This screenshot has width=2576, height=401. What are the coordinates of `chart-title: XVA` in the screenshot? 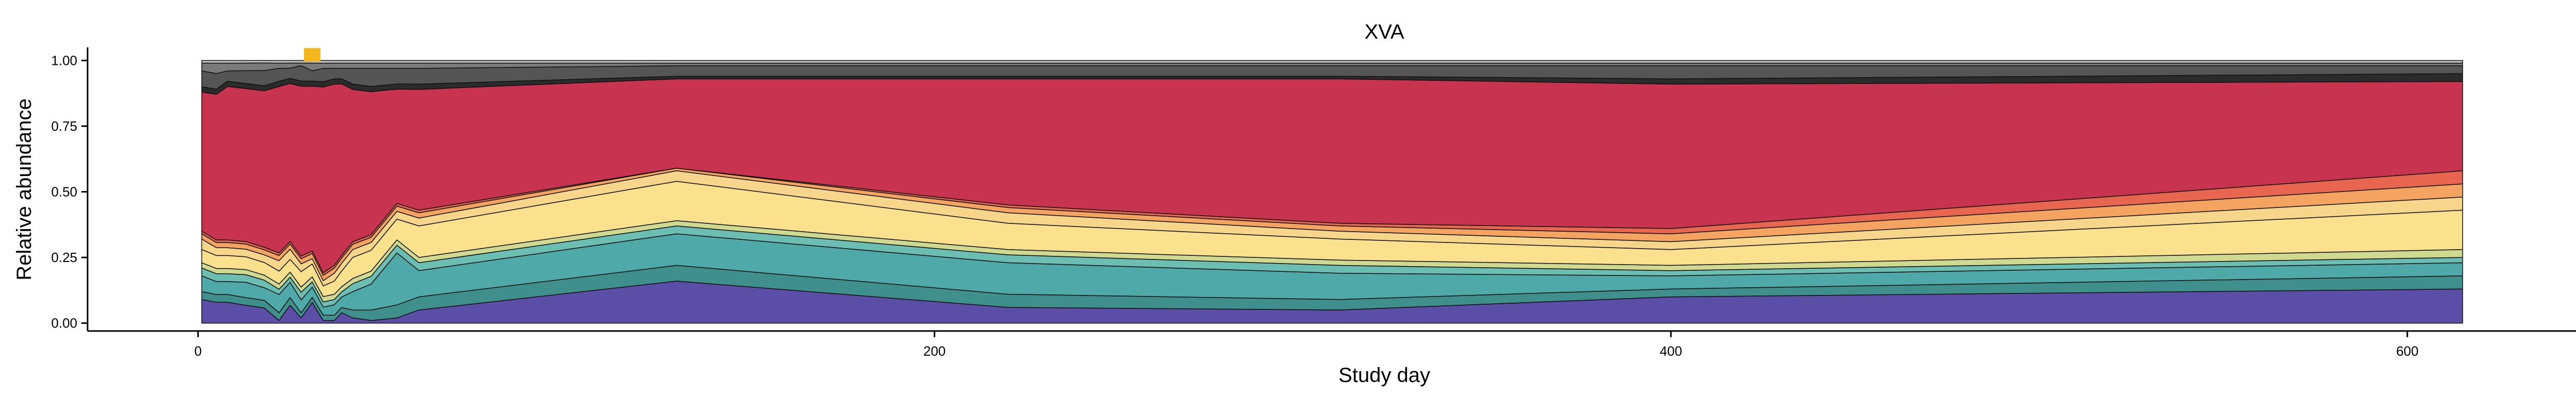 It's located at (1384, 32).